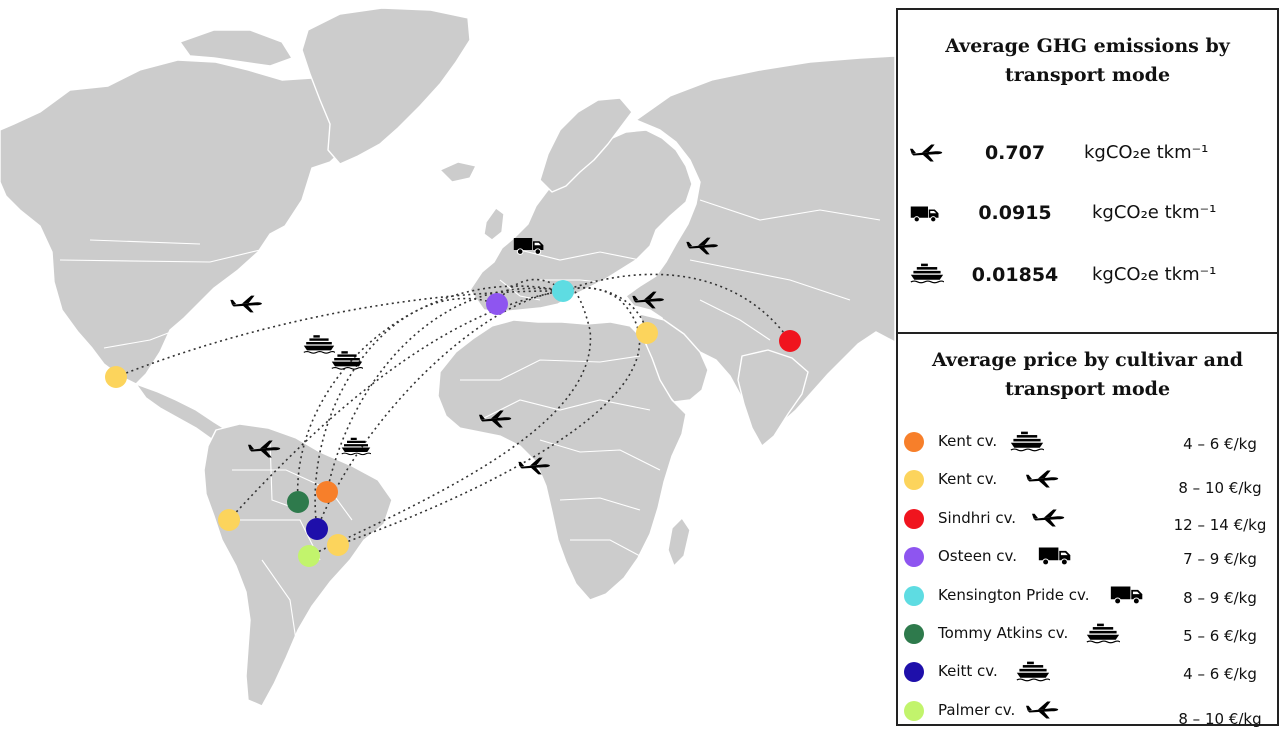  Describe the element at coordinates (679, 542) in the screenshot. I see `madagascar` at that location.